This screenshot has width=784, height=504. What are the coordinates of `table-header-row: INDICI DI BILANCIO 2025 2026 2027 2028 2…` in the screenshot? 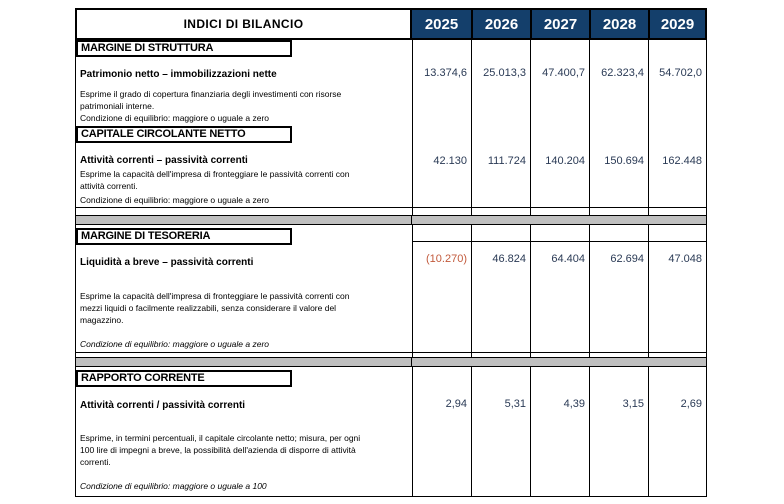 It's located at (391, 24).